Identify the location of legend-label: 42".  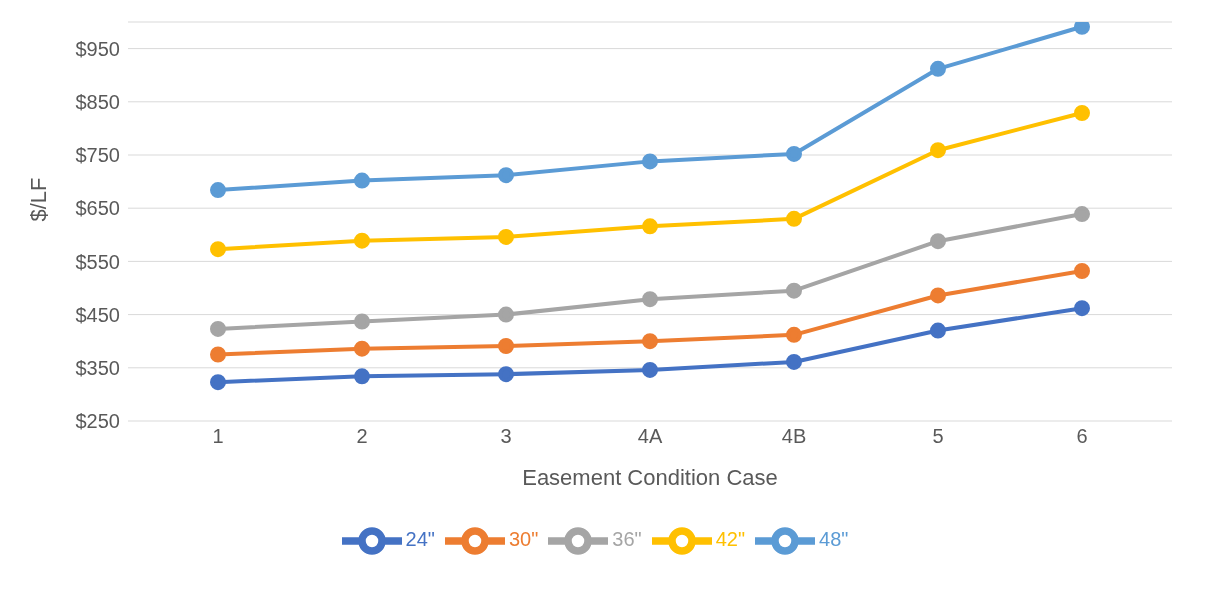
(730, 539).